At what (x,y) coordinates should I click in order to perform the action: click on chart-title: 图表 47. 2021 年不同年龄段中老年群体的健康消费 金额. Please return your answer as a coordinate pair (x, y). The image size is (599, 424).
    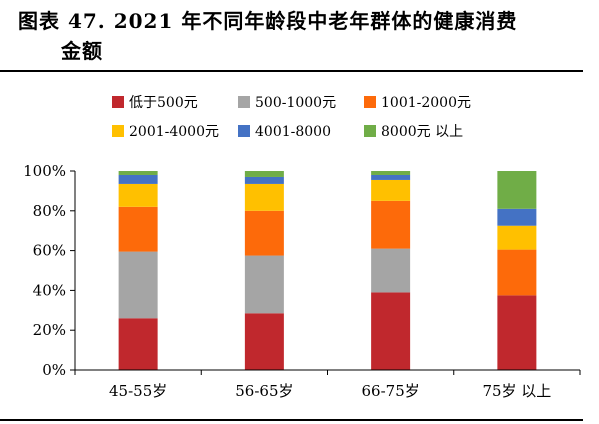
    Looking at the image, I should click on (303, 36).